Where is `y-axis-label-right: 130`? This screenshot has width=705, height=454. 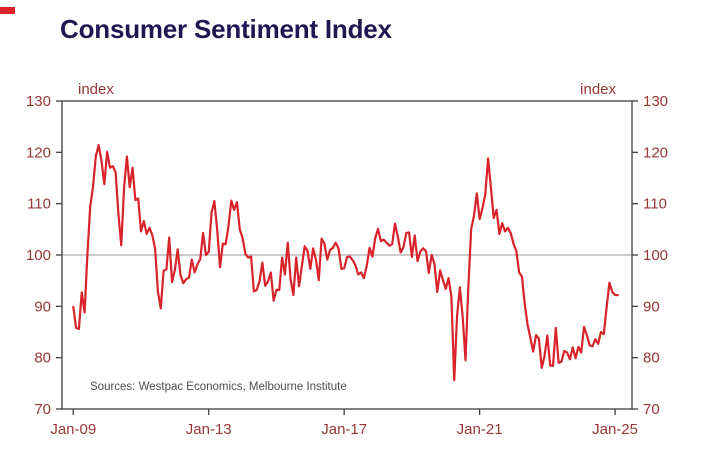 y-axis-label-right: 130 is located at coordinates (655, 101).